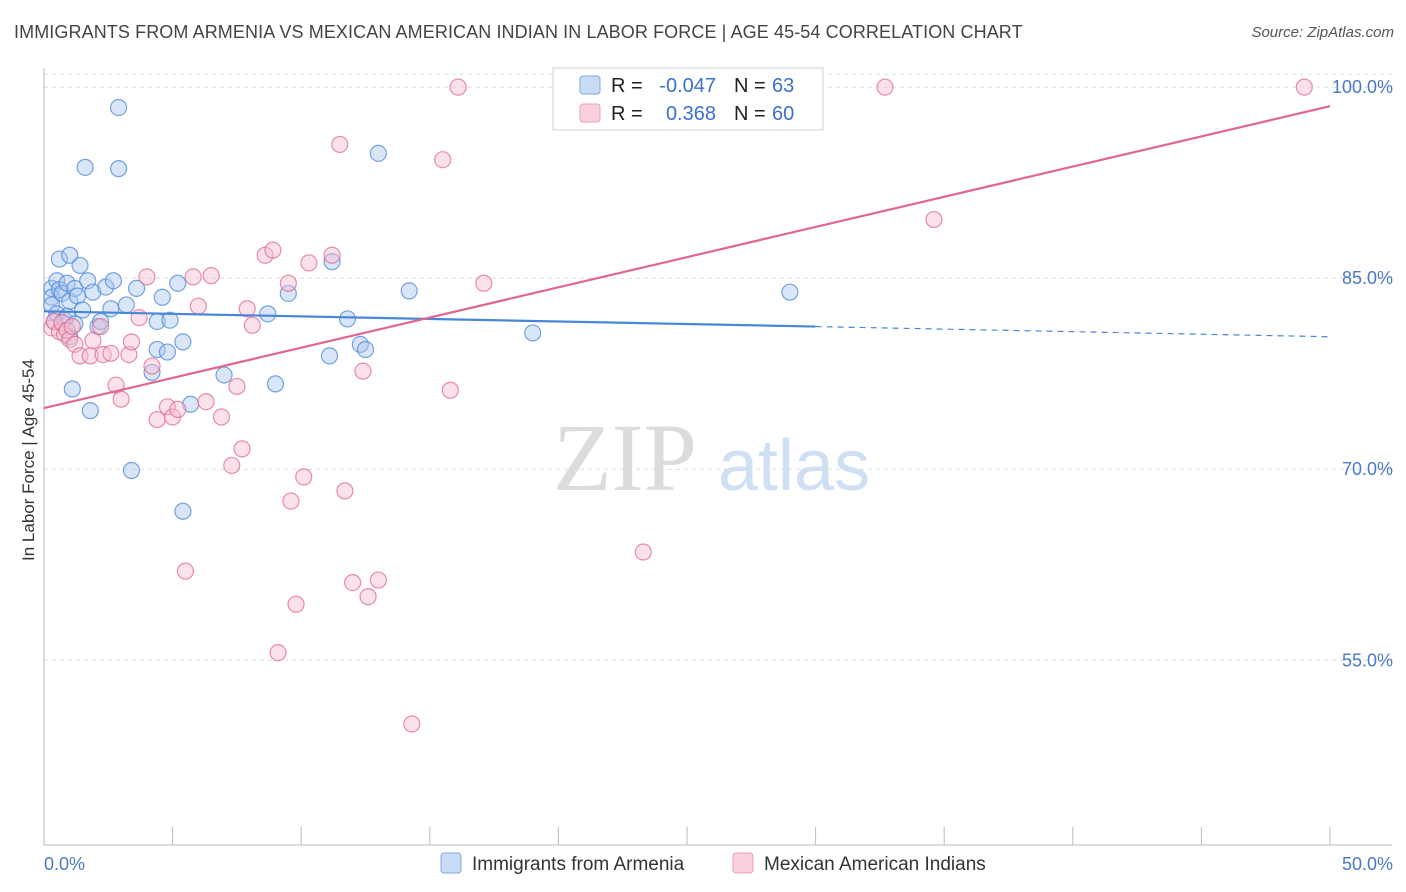 The image size is (1406, 892). Describe the element at coordinates (451, 863) in the screenshot. I see `series-legend-swatch-armenia` at that location.